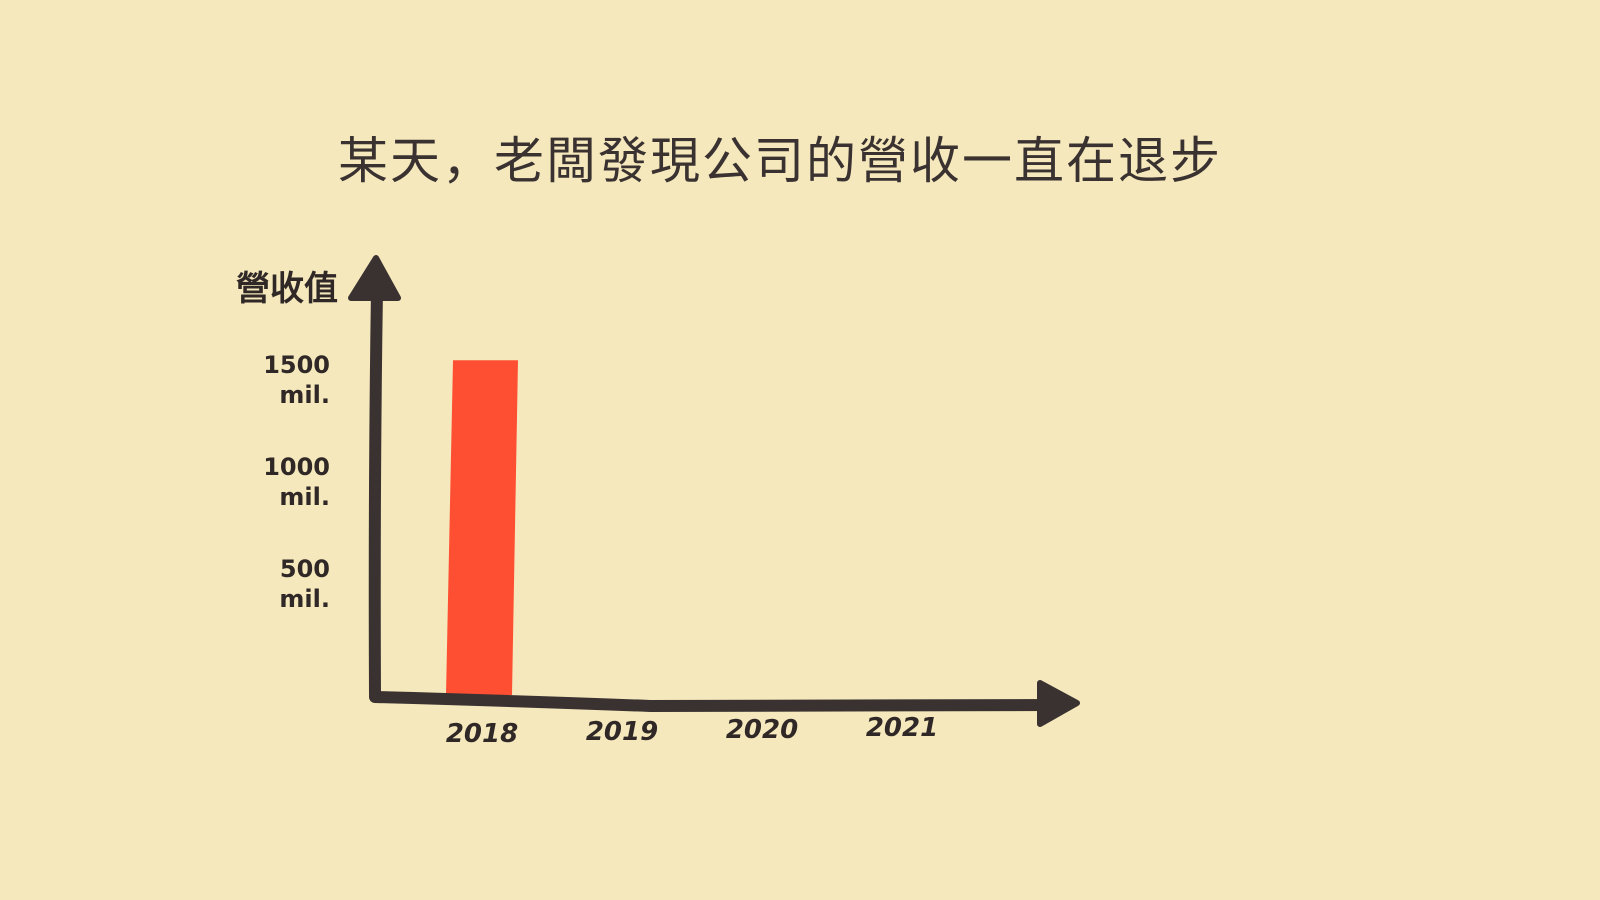 The image size is (1600, 900). What do you see at coordinates (1058, 703) in the screenshot?
I see `x-axis-arrowhead` at bounding box center [1058, 703].